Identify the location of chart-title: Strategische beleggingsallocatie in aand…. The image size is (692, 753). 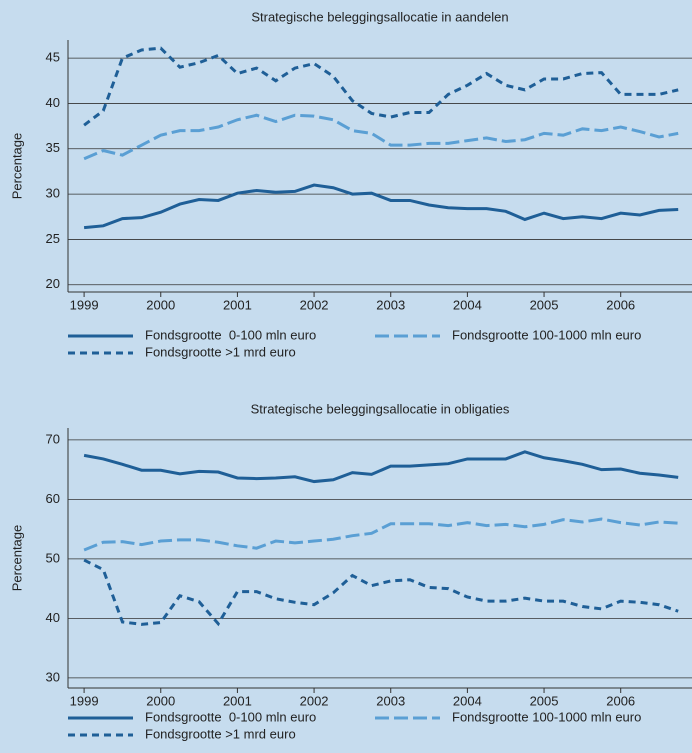
(379, 16).